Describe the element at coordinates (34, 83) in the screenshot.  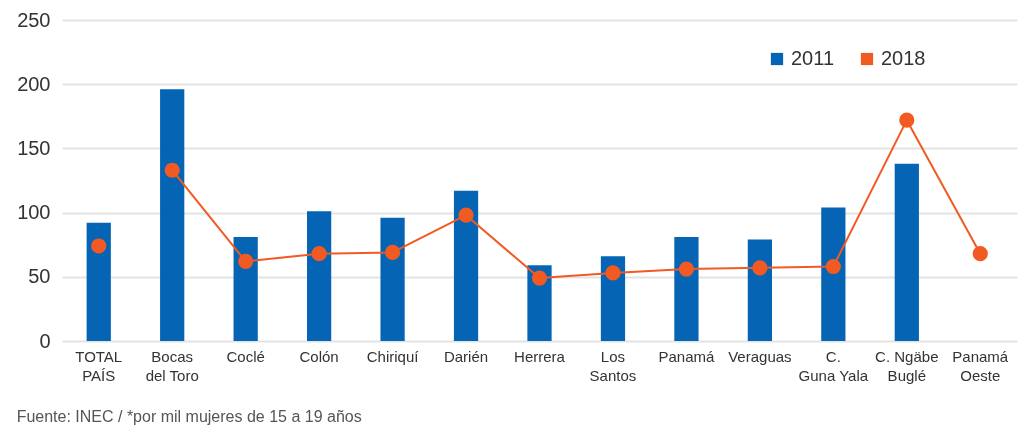
I see `y-tick-label: 200` at that location.